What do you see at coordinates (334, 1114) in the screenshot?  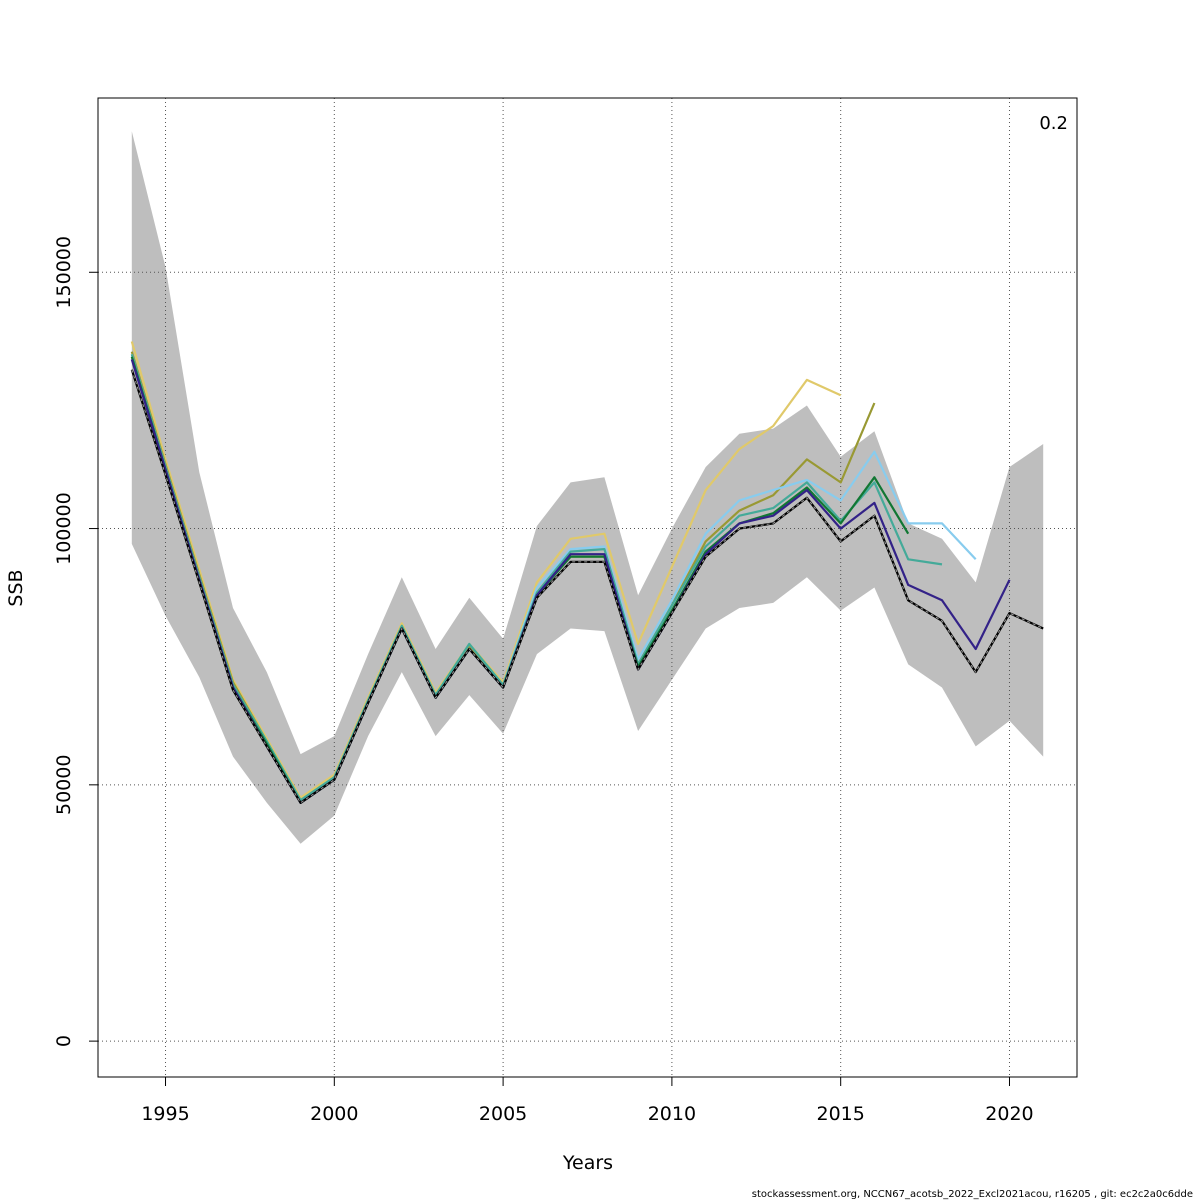 I see `x-tick-label: 2000` at bounding box center [334, 1114].